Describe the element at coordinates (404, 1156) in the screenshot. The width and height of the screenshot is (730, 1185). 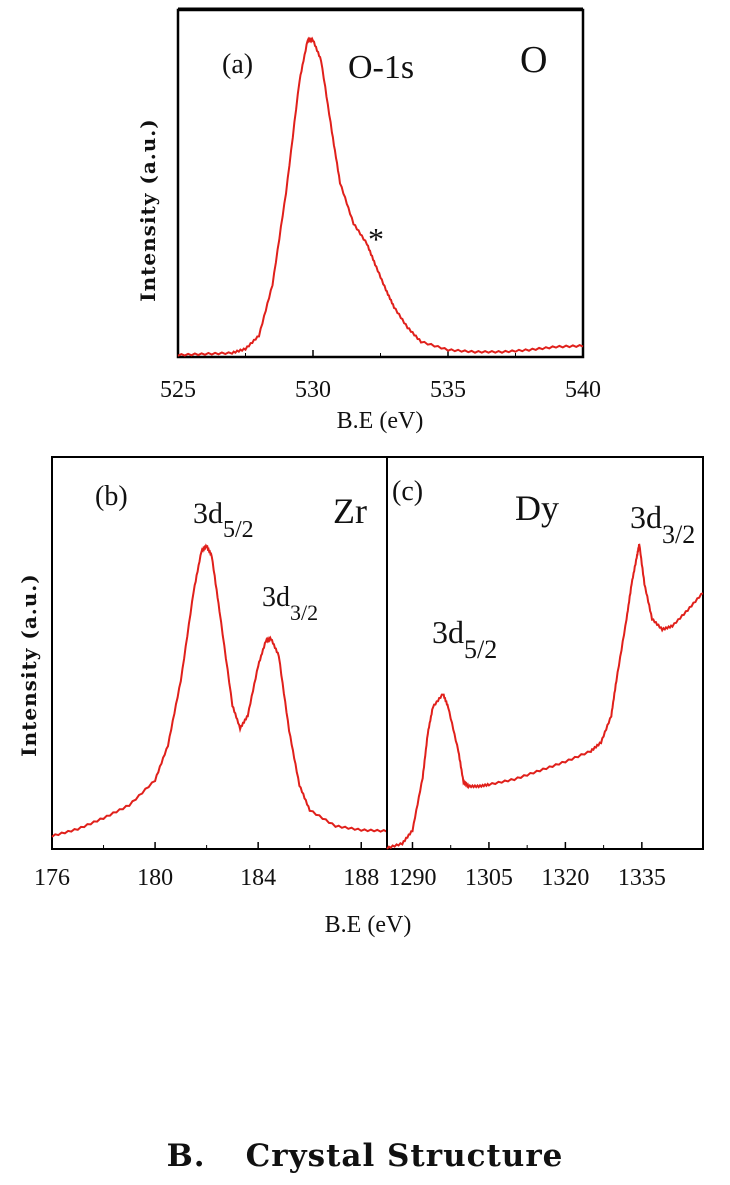
I see `section-title: Crystal Structure` at that location.